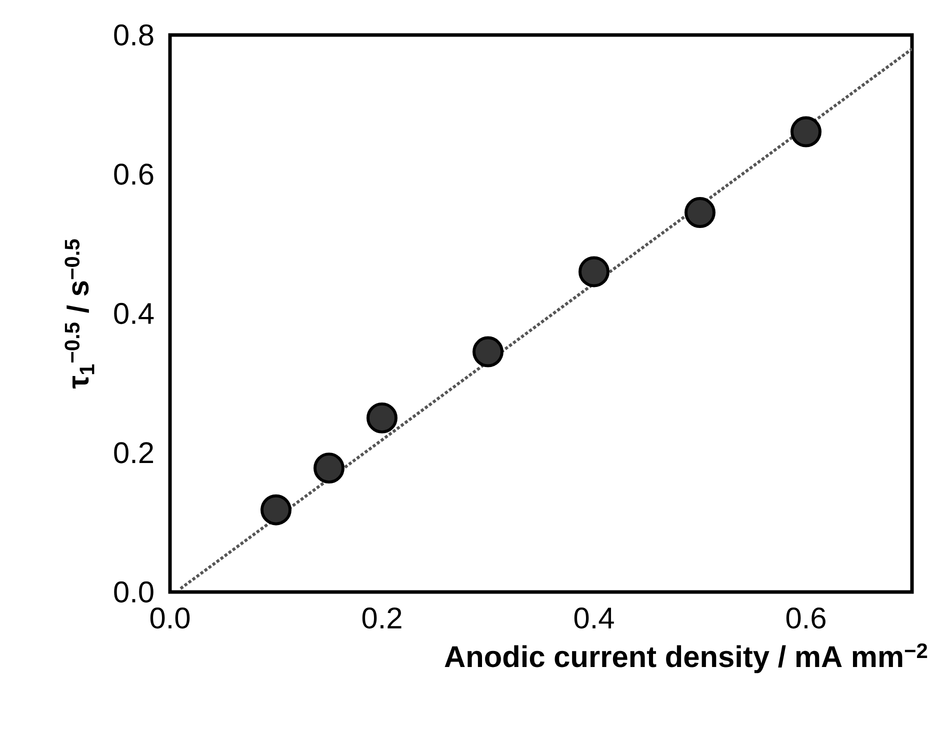  What do you see at coordinates (686, 658) in the screenshot?
I see `x-axis-title: Anodic current density / mA mm$^{−2}$` at bounding box center [686, 658].